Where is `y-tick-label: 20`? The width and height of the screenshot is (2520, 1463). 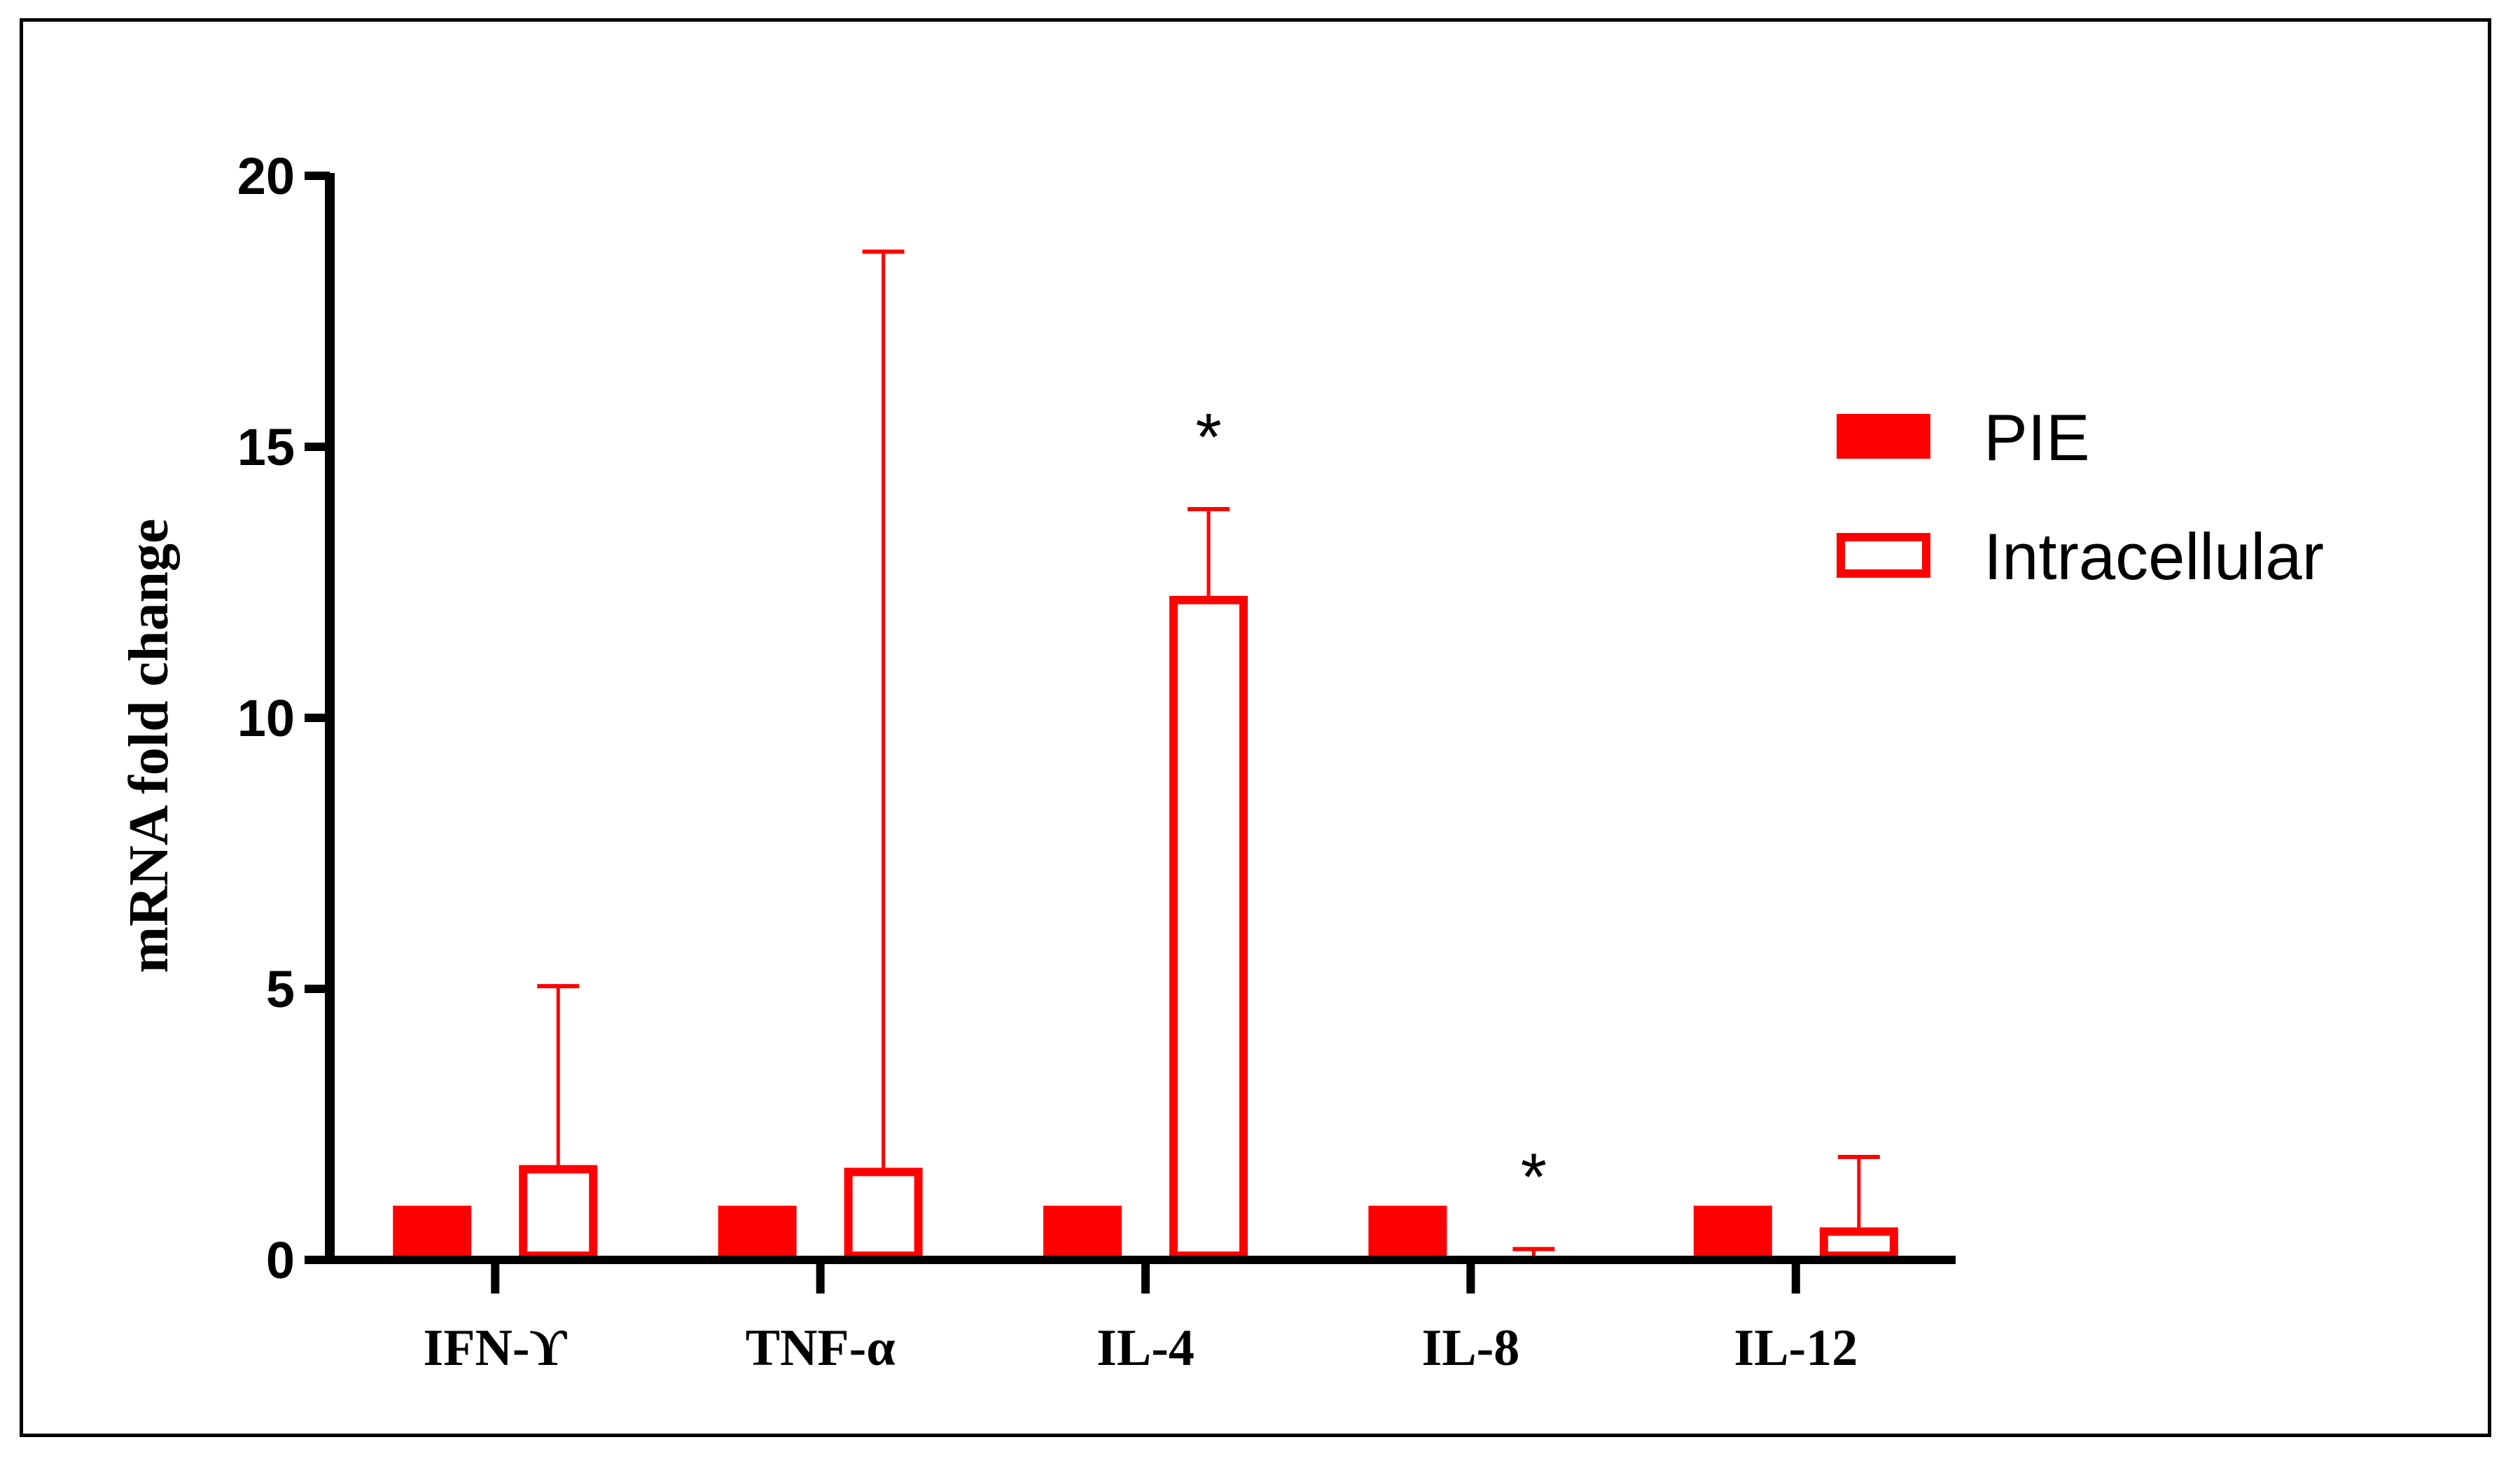 y-tick-label: 20 is located at coordinates (266, 176).